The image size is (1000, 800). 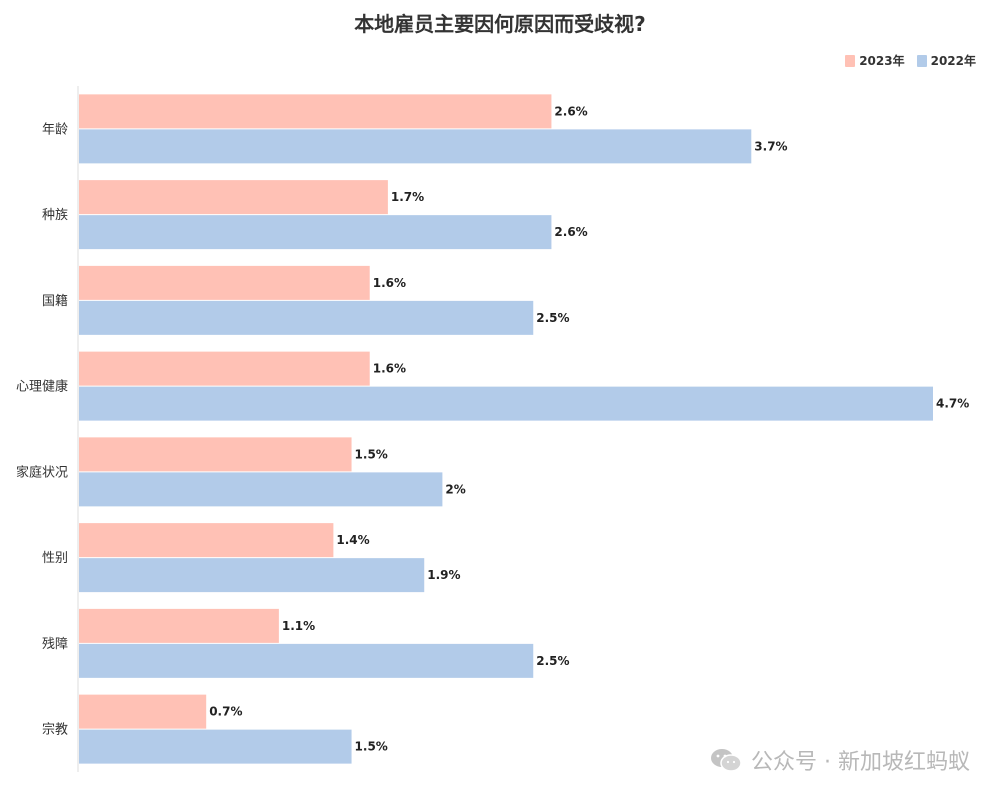 What do you see at coordinates (770, 146) in the screenshot?
I see `data-label: 3.7%` at bounding box center [770, 146].